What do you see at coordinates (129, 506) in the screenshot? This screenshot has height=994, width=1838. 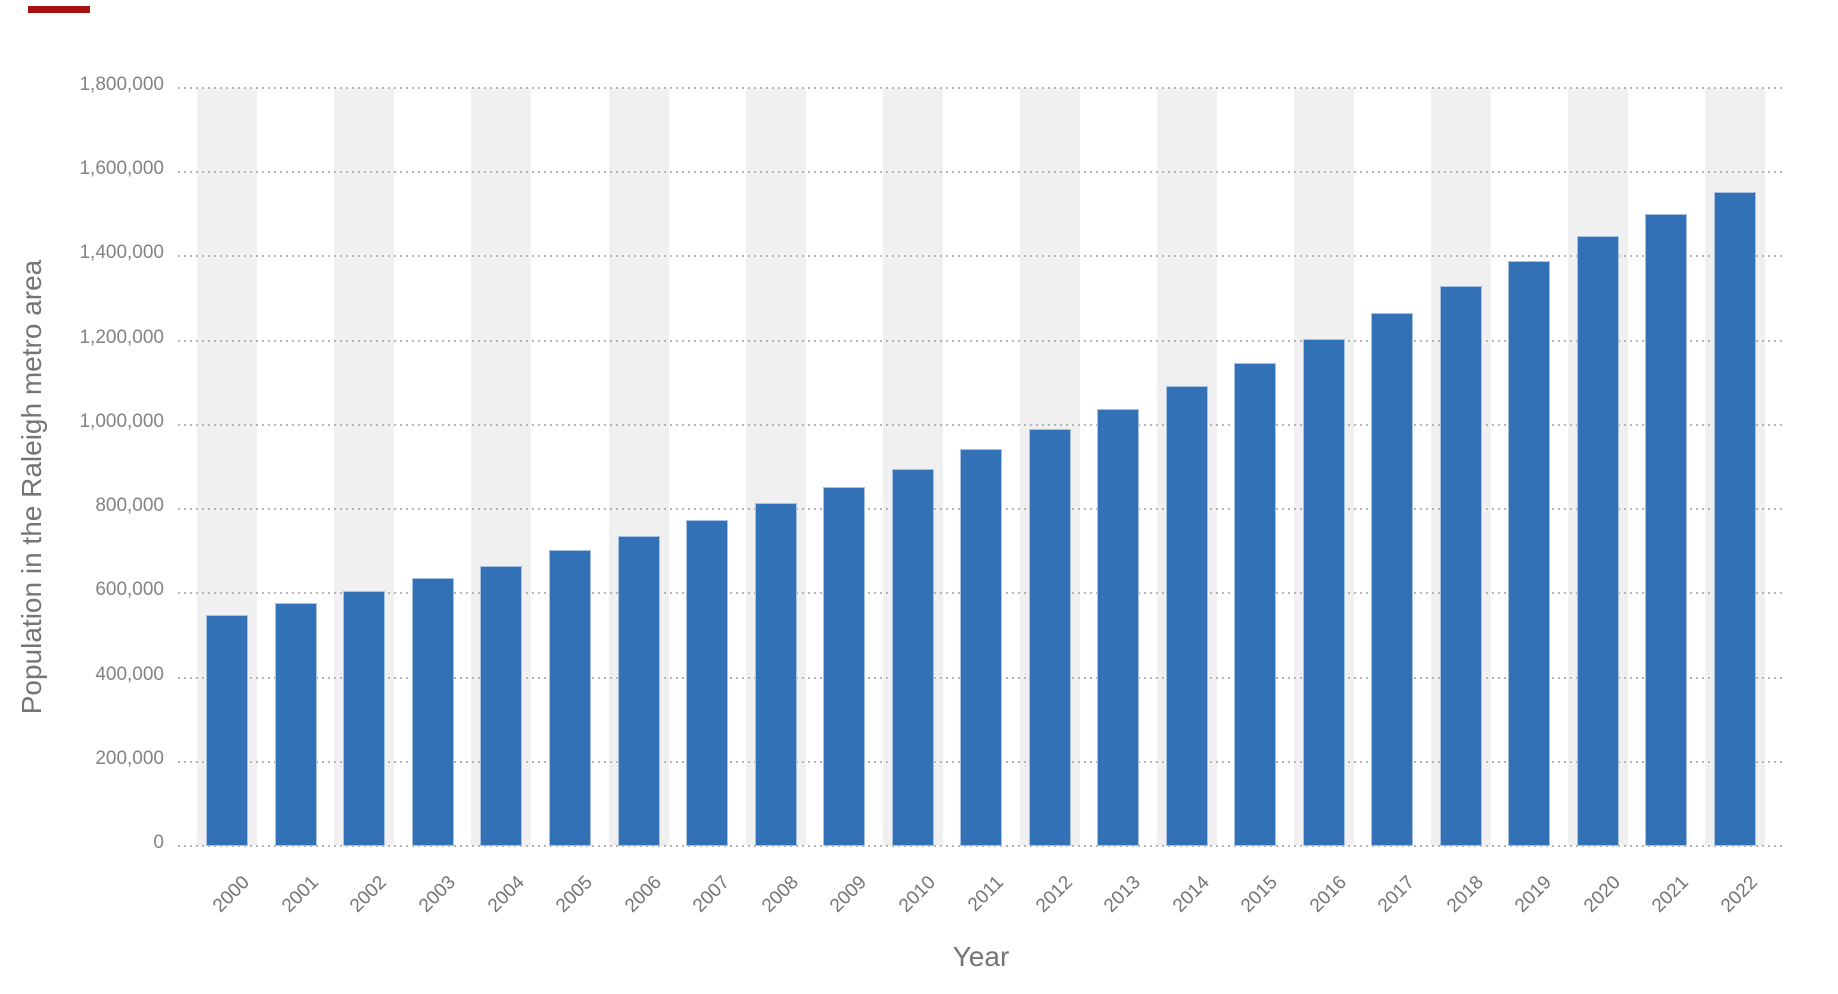 I see `y-tick-label: 800,000` at bounding box center [129, 506].